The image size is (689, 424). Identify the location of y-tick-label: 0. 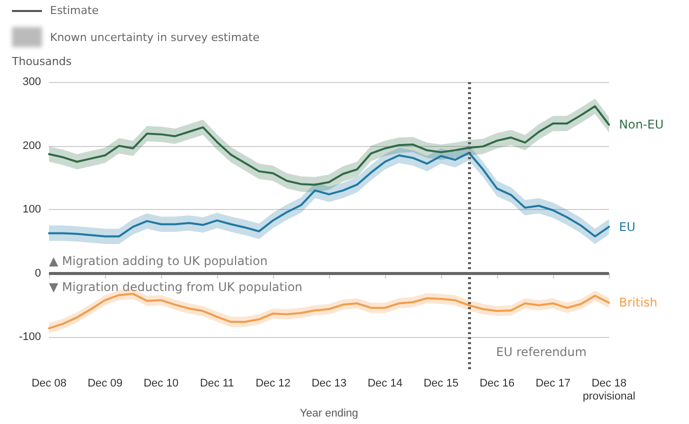
(37, 273).